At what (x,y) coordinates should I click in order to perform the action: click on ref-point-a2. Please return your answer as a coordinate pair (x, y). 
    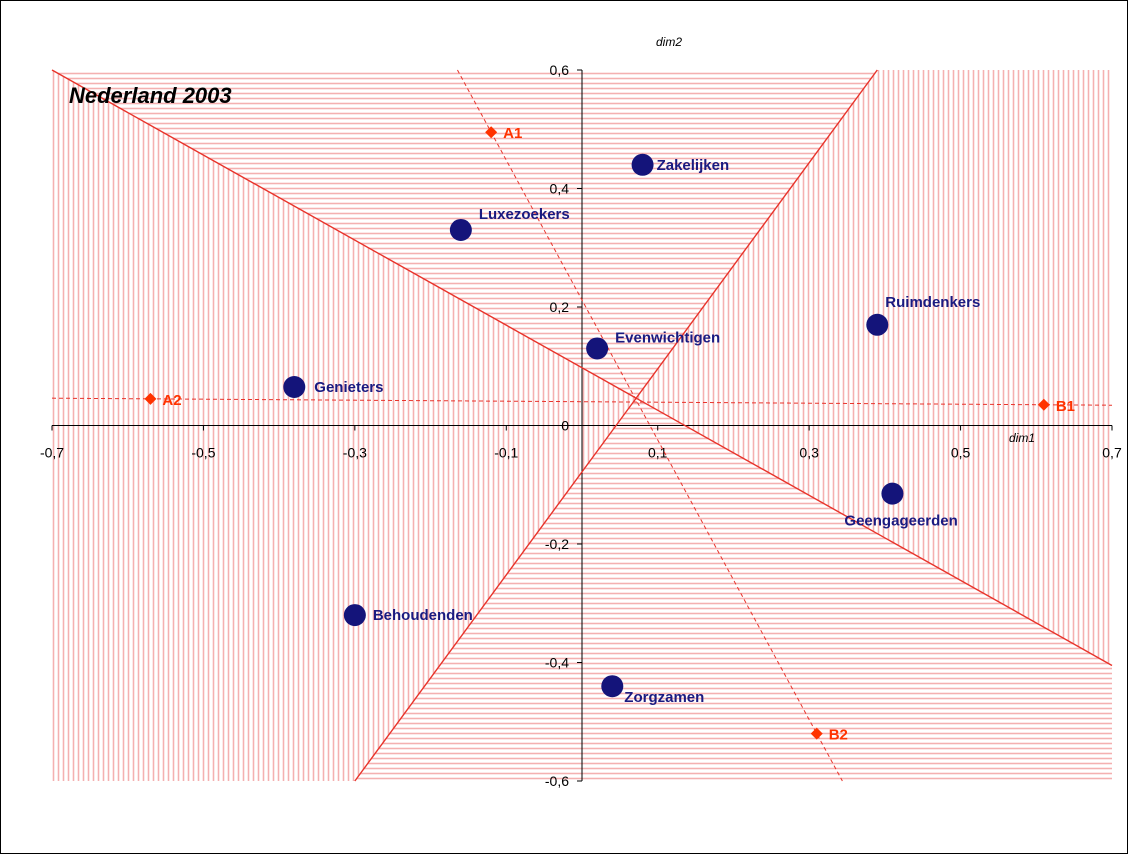
    Looking at the image, I should click on (150, 398).